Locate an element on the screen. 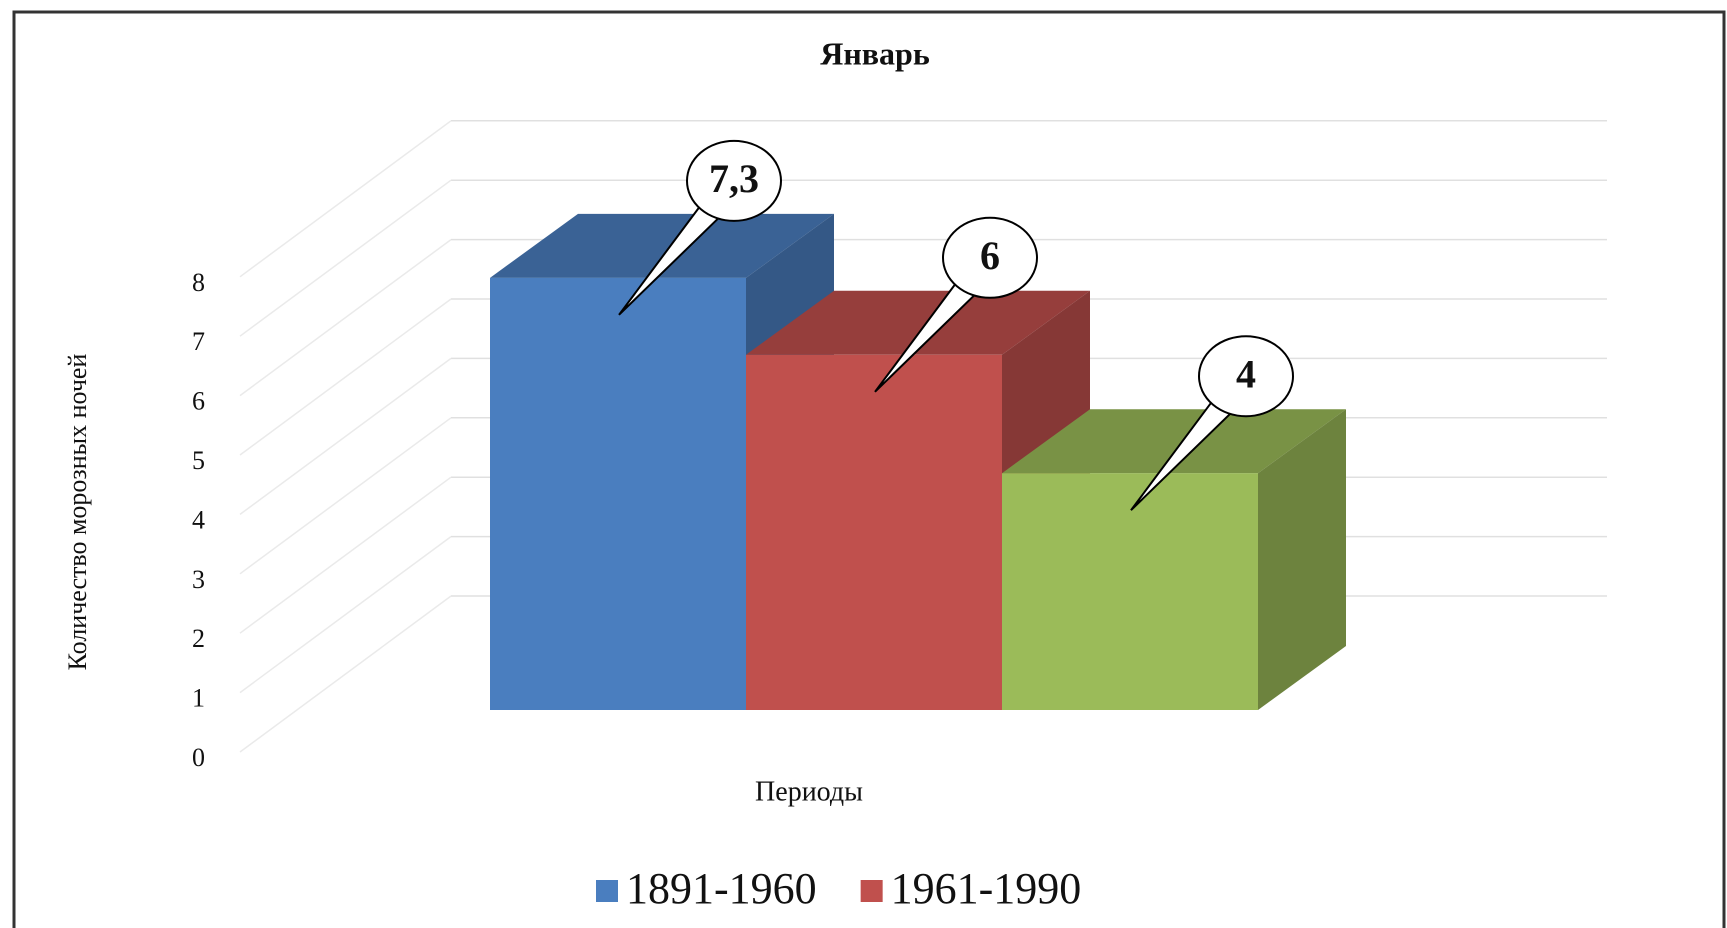 This screenshot has height=928, width=1727. chart-title: Январь is located at coordinates (875, 53).